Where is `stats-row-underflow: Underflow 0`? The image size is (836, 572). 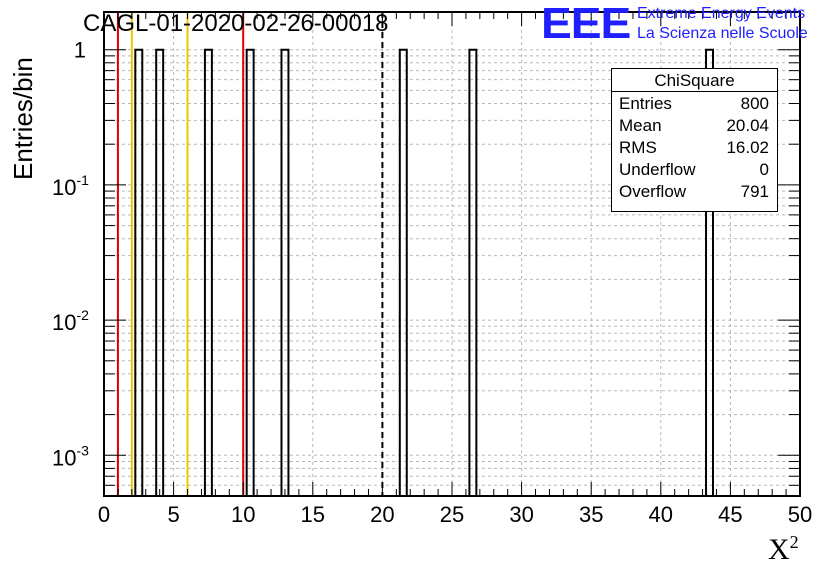
stats-row-underflow: Underflow 0 is located at coordinates (694, 171).